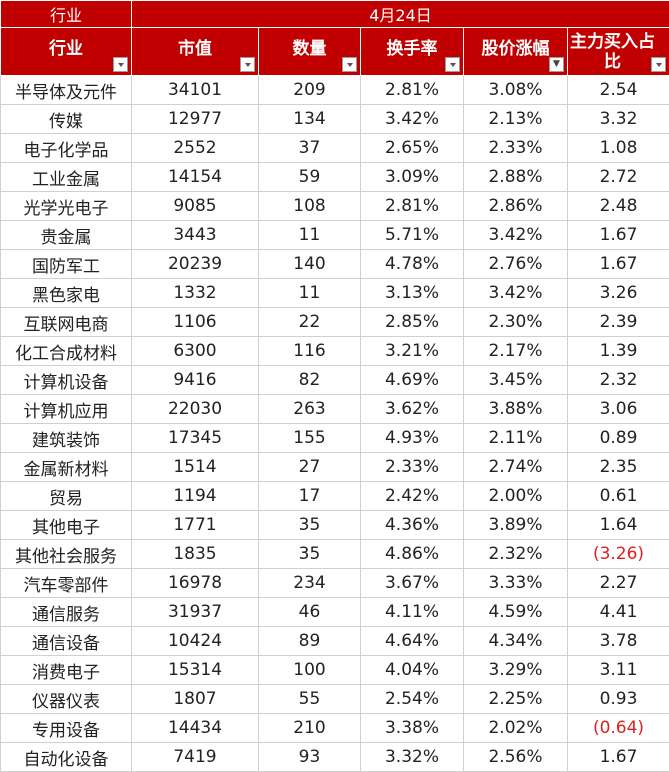 This screenshot has height=772, width=669. I want to click on cell-turnover: 4.69%, so click(412, 380).